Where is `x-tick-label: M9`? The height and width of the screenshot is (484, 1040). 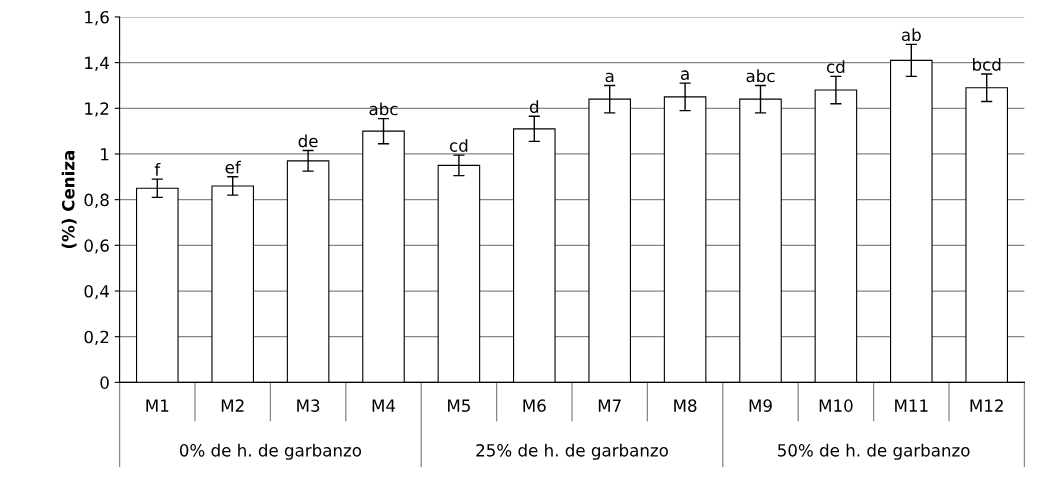
x-tick-label: M9 is located at coordinates (760, 405).